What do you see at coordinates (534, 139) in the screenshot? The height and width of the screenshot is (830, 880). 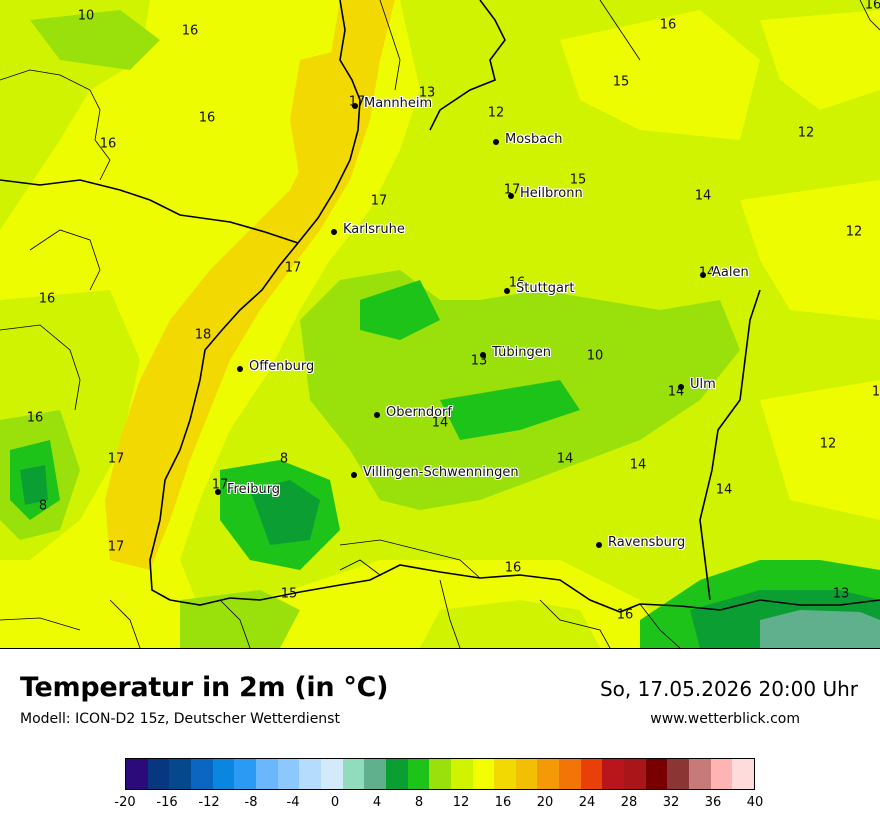 I see `city-label: Mosbach` at bounding box center [534, 139].